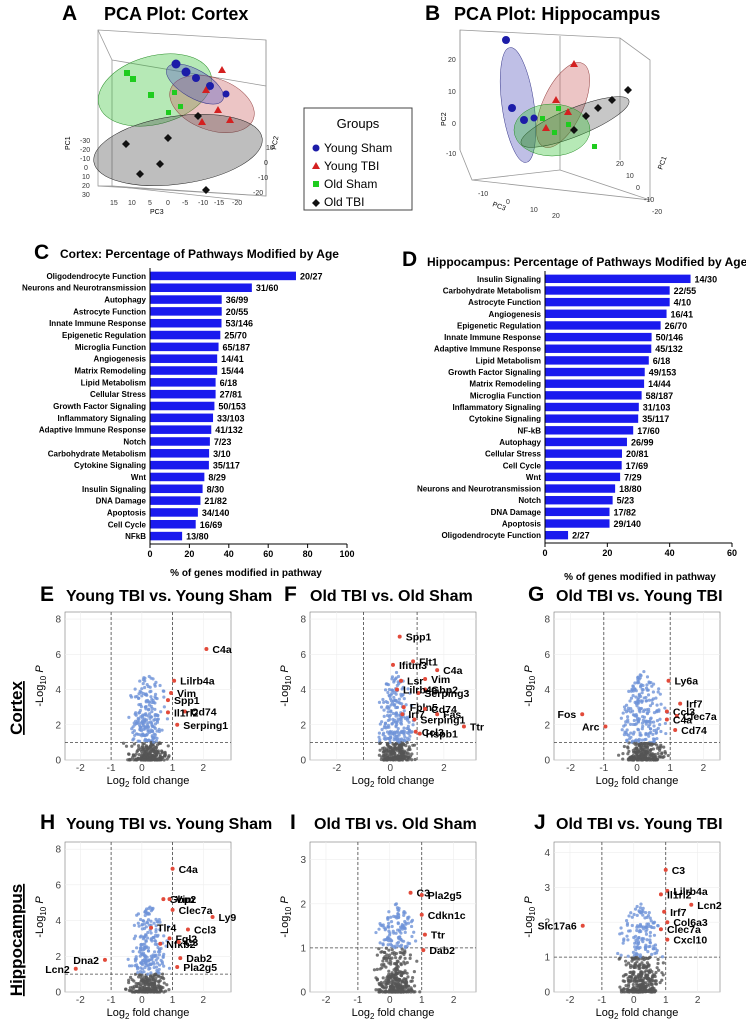  Describe the element at coordinates (268, 554) in the screenshot. I see `bar-axis-tick-label: 60` at that location.